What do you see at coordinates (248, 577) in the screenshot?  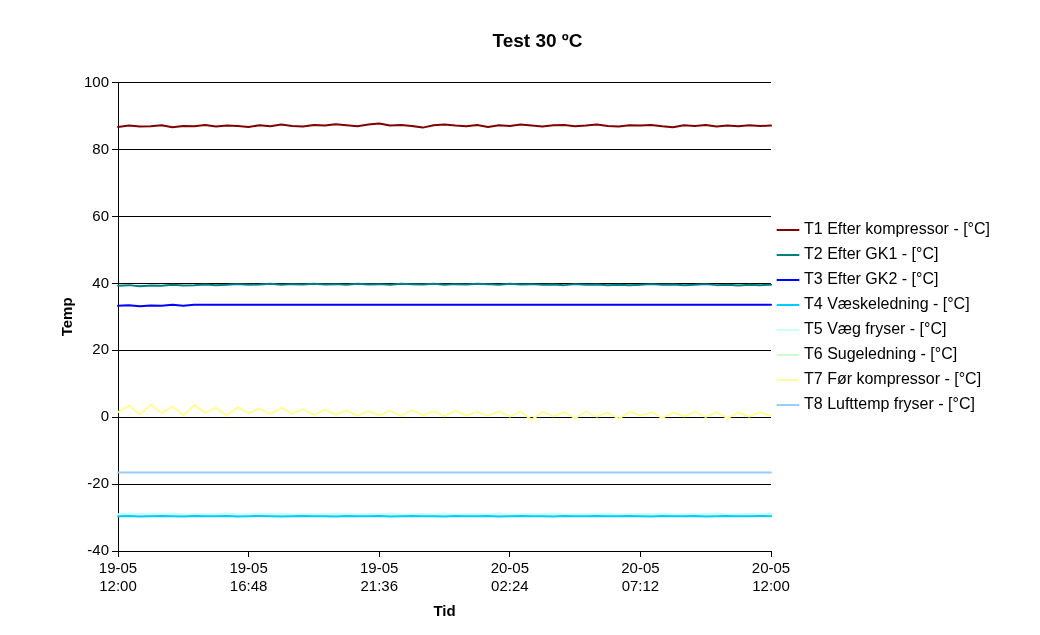 I see `x-tick-label: 19-05 16:48` at bounding box center [248, 577].